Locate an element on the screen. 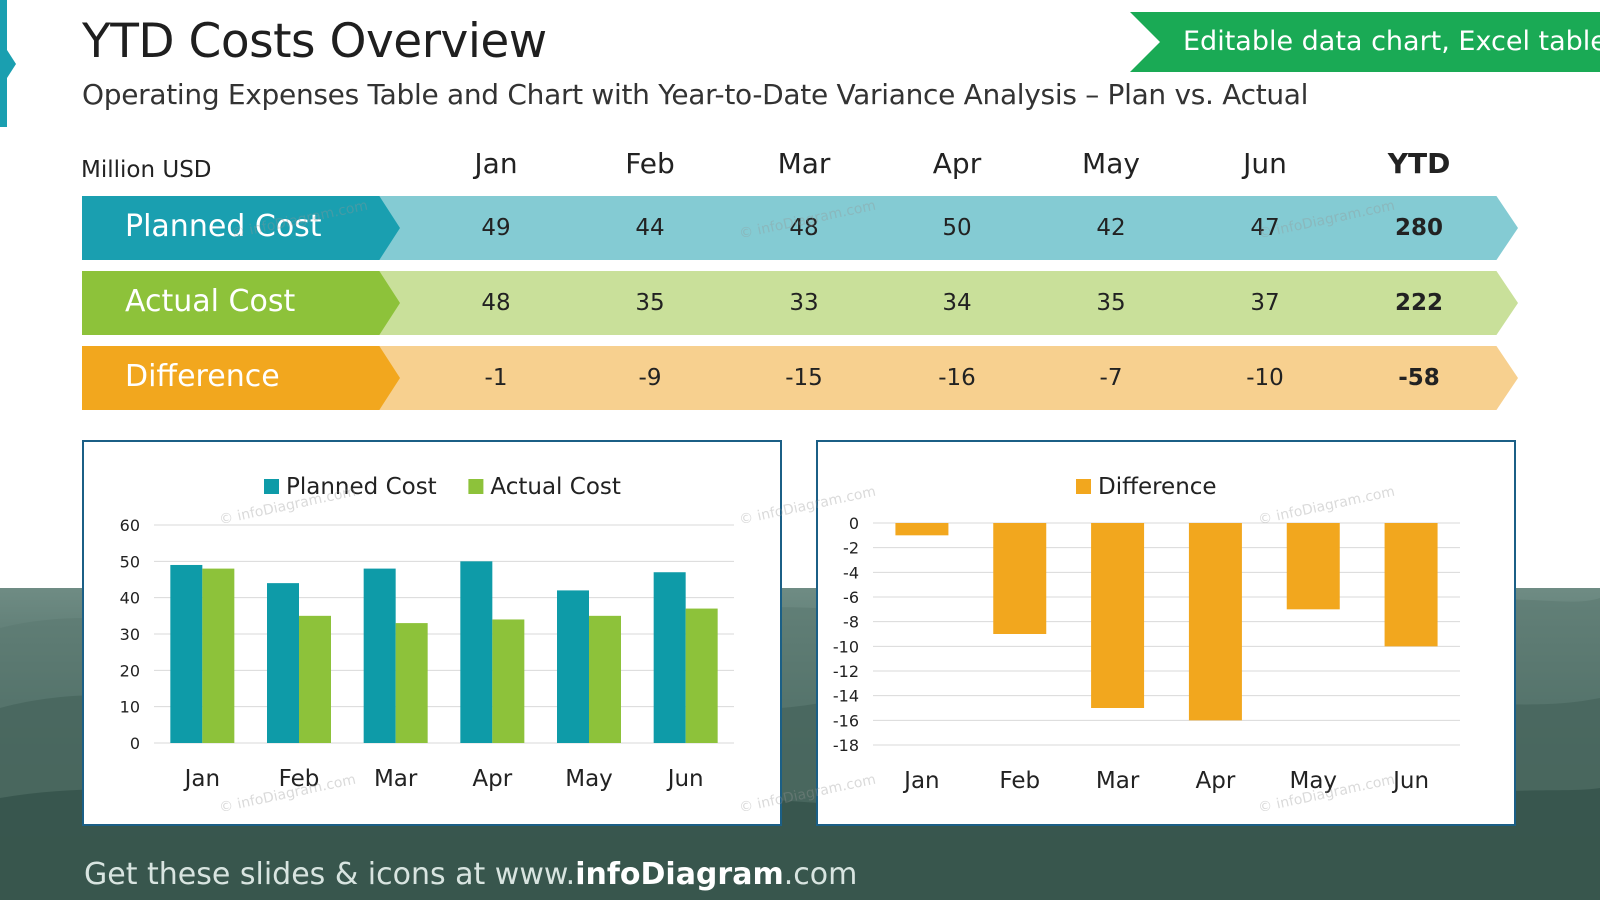  footer-brand: infoDiagram is located at coordinates (679, 874).